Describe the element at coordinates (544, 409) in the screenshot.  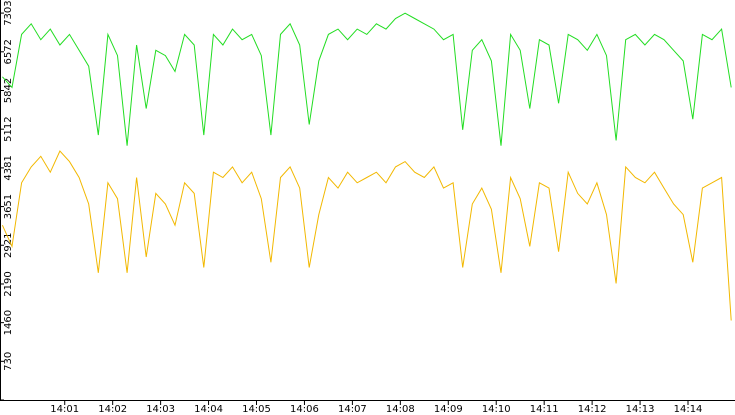
I see `x-tick-label: 14:11` at that location.